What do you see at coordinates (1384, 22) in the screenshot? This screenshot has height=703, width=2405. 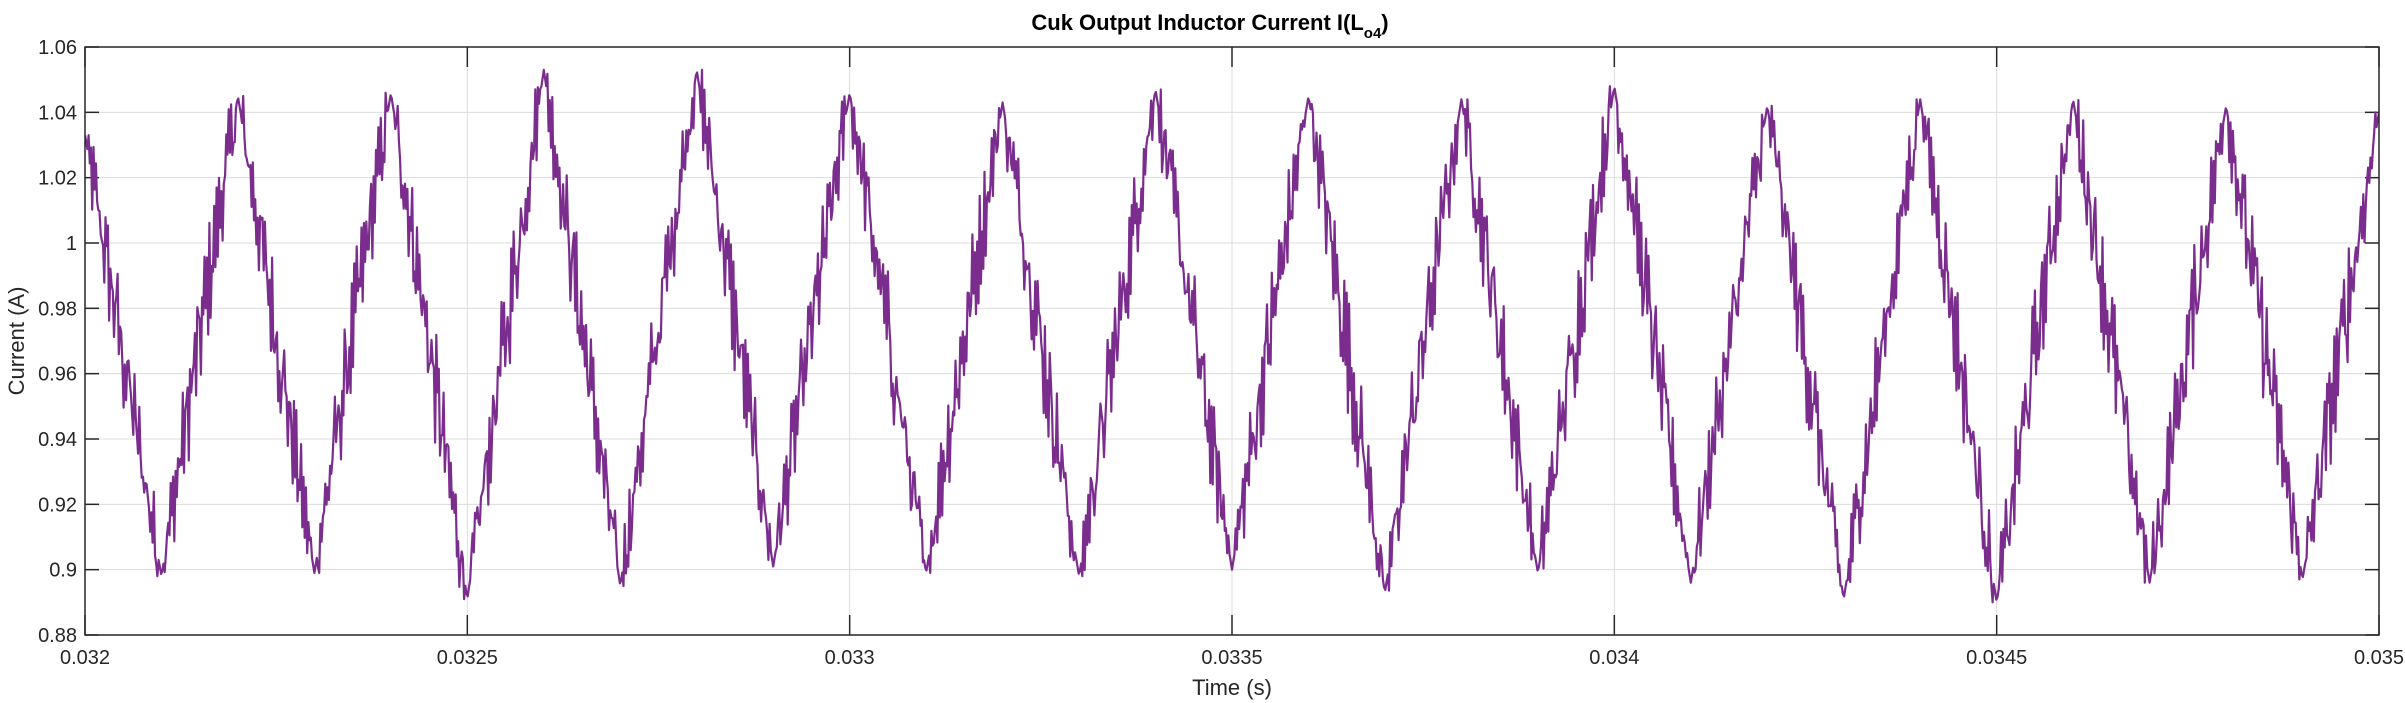 I see `chart-title-suffix: )` at bounding box center [1384, 22].